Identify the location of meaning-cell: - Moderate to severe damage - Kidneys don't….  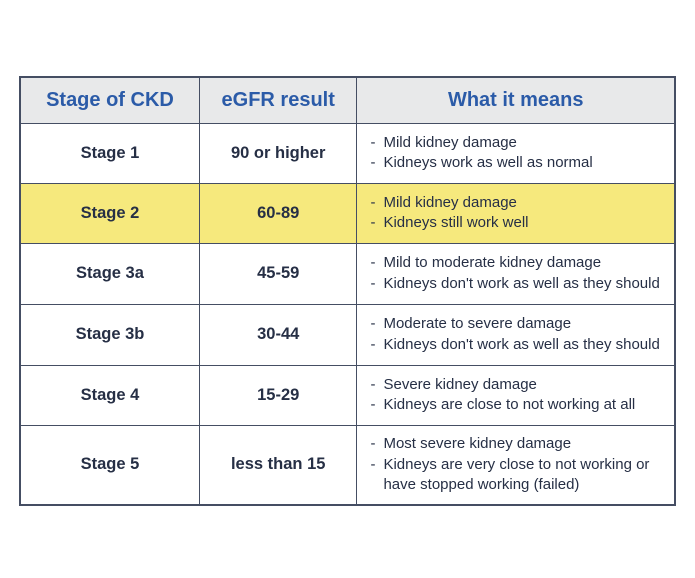
(516, 334).